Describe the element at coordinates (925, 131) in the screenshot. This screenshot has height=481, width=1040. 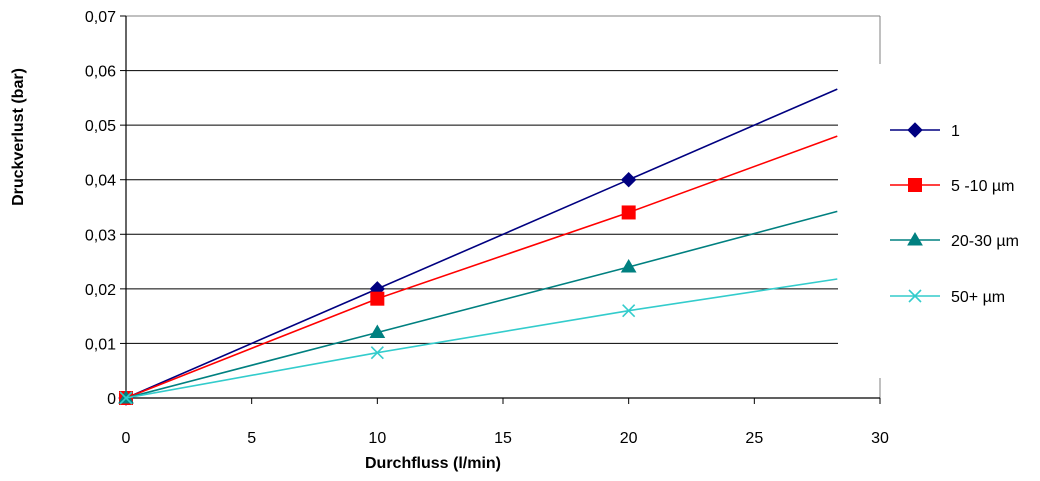
I see `legend-item: 1` at that location.